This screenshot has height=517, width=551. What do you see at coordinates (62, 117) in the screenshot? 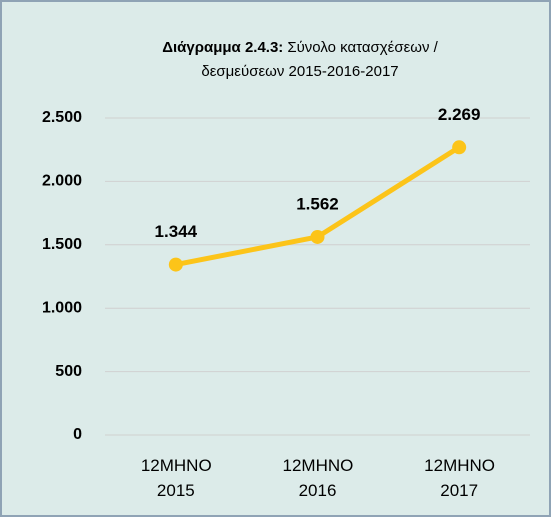
I see `y-tick-label: 2.500` at bounding box center [62, 117].